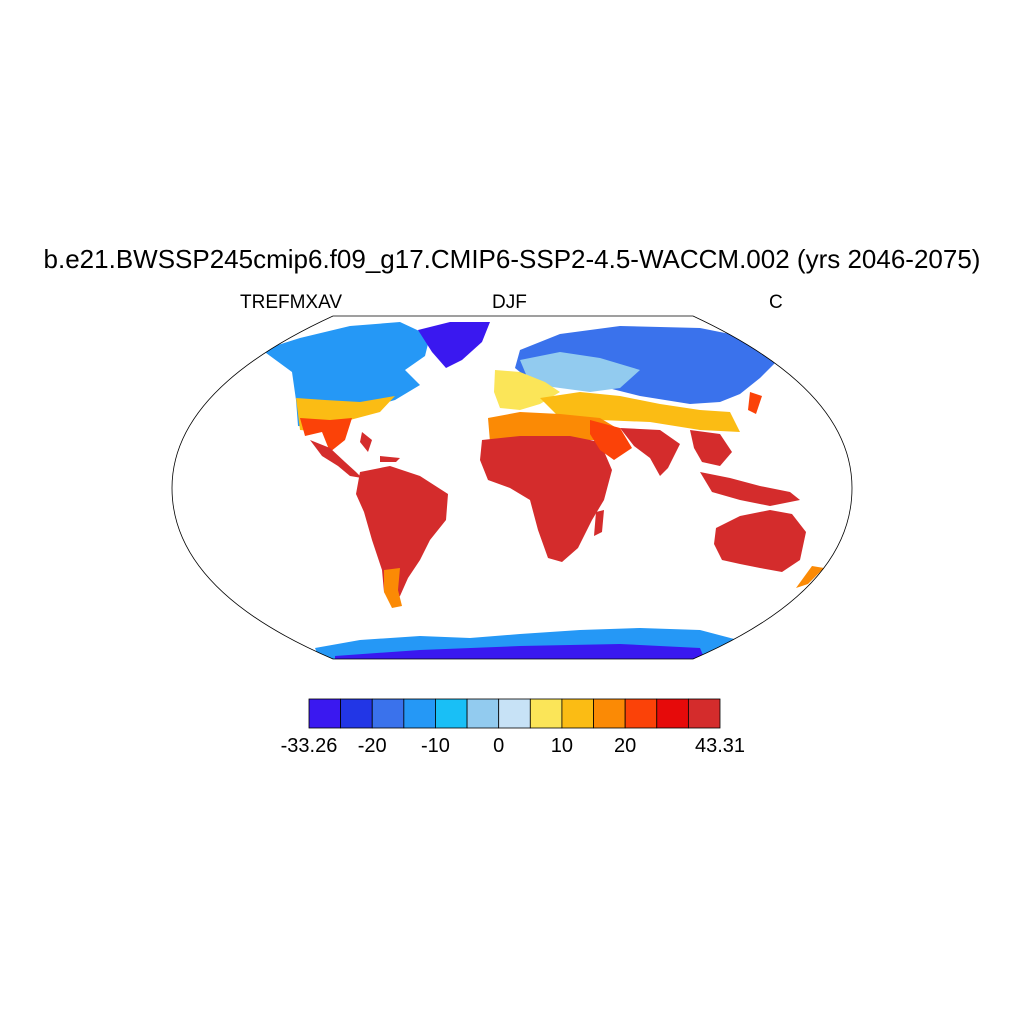  I want to click on colorbar, so click(514, 713).